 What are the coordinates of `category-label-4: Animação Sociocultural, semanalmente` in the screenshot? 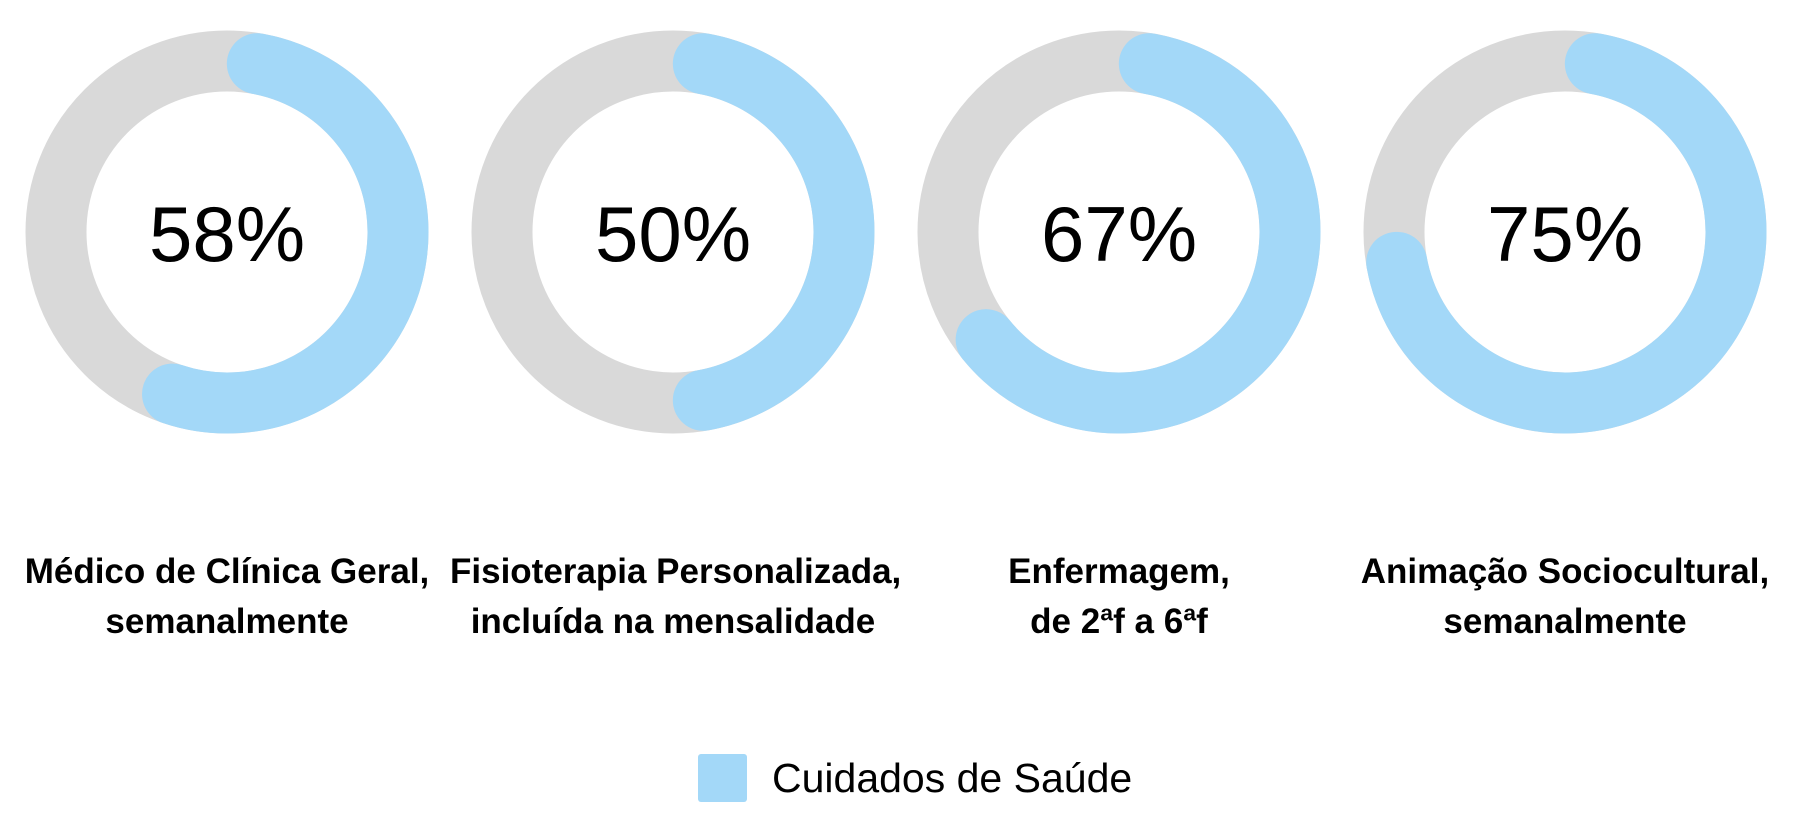 It's located at (1565, 597).